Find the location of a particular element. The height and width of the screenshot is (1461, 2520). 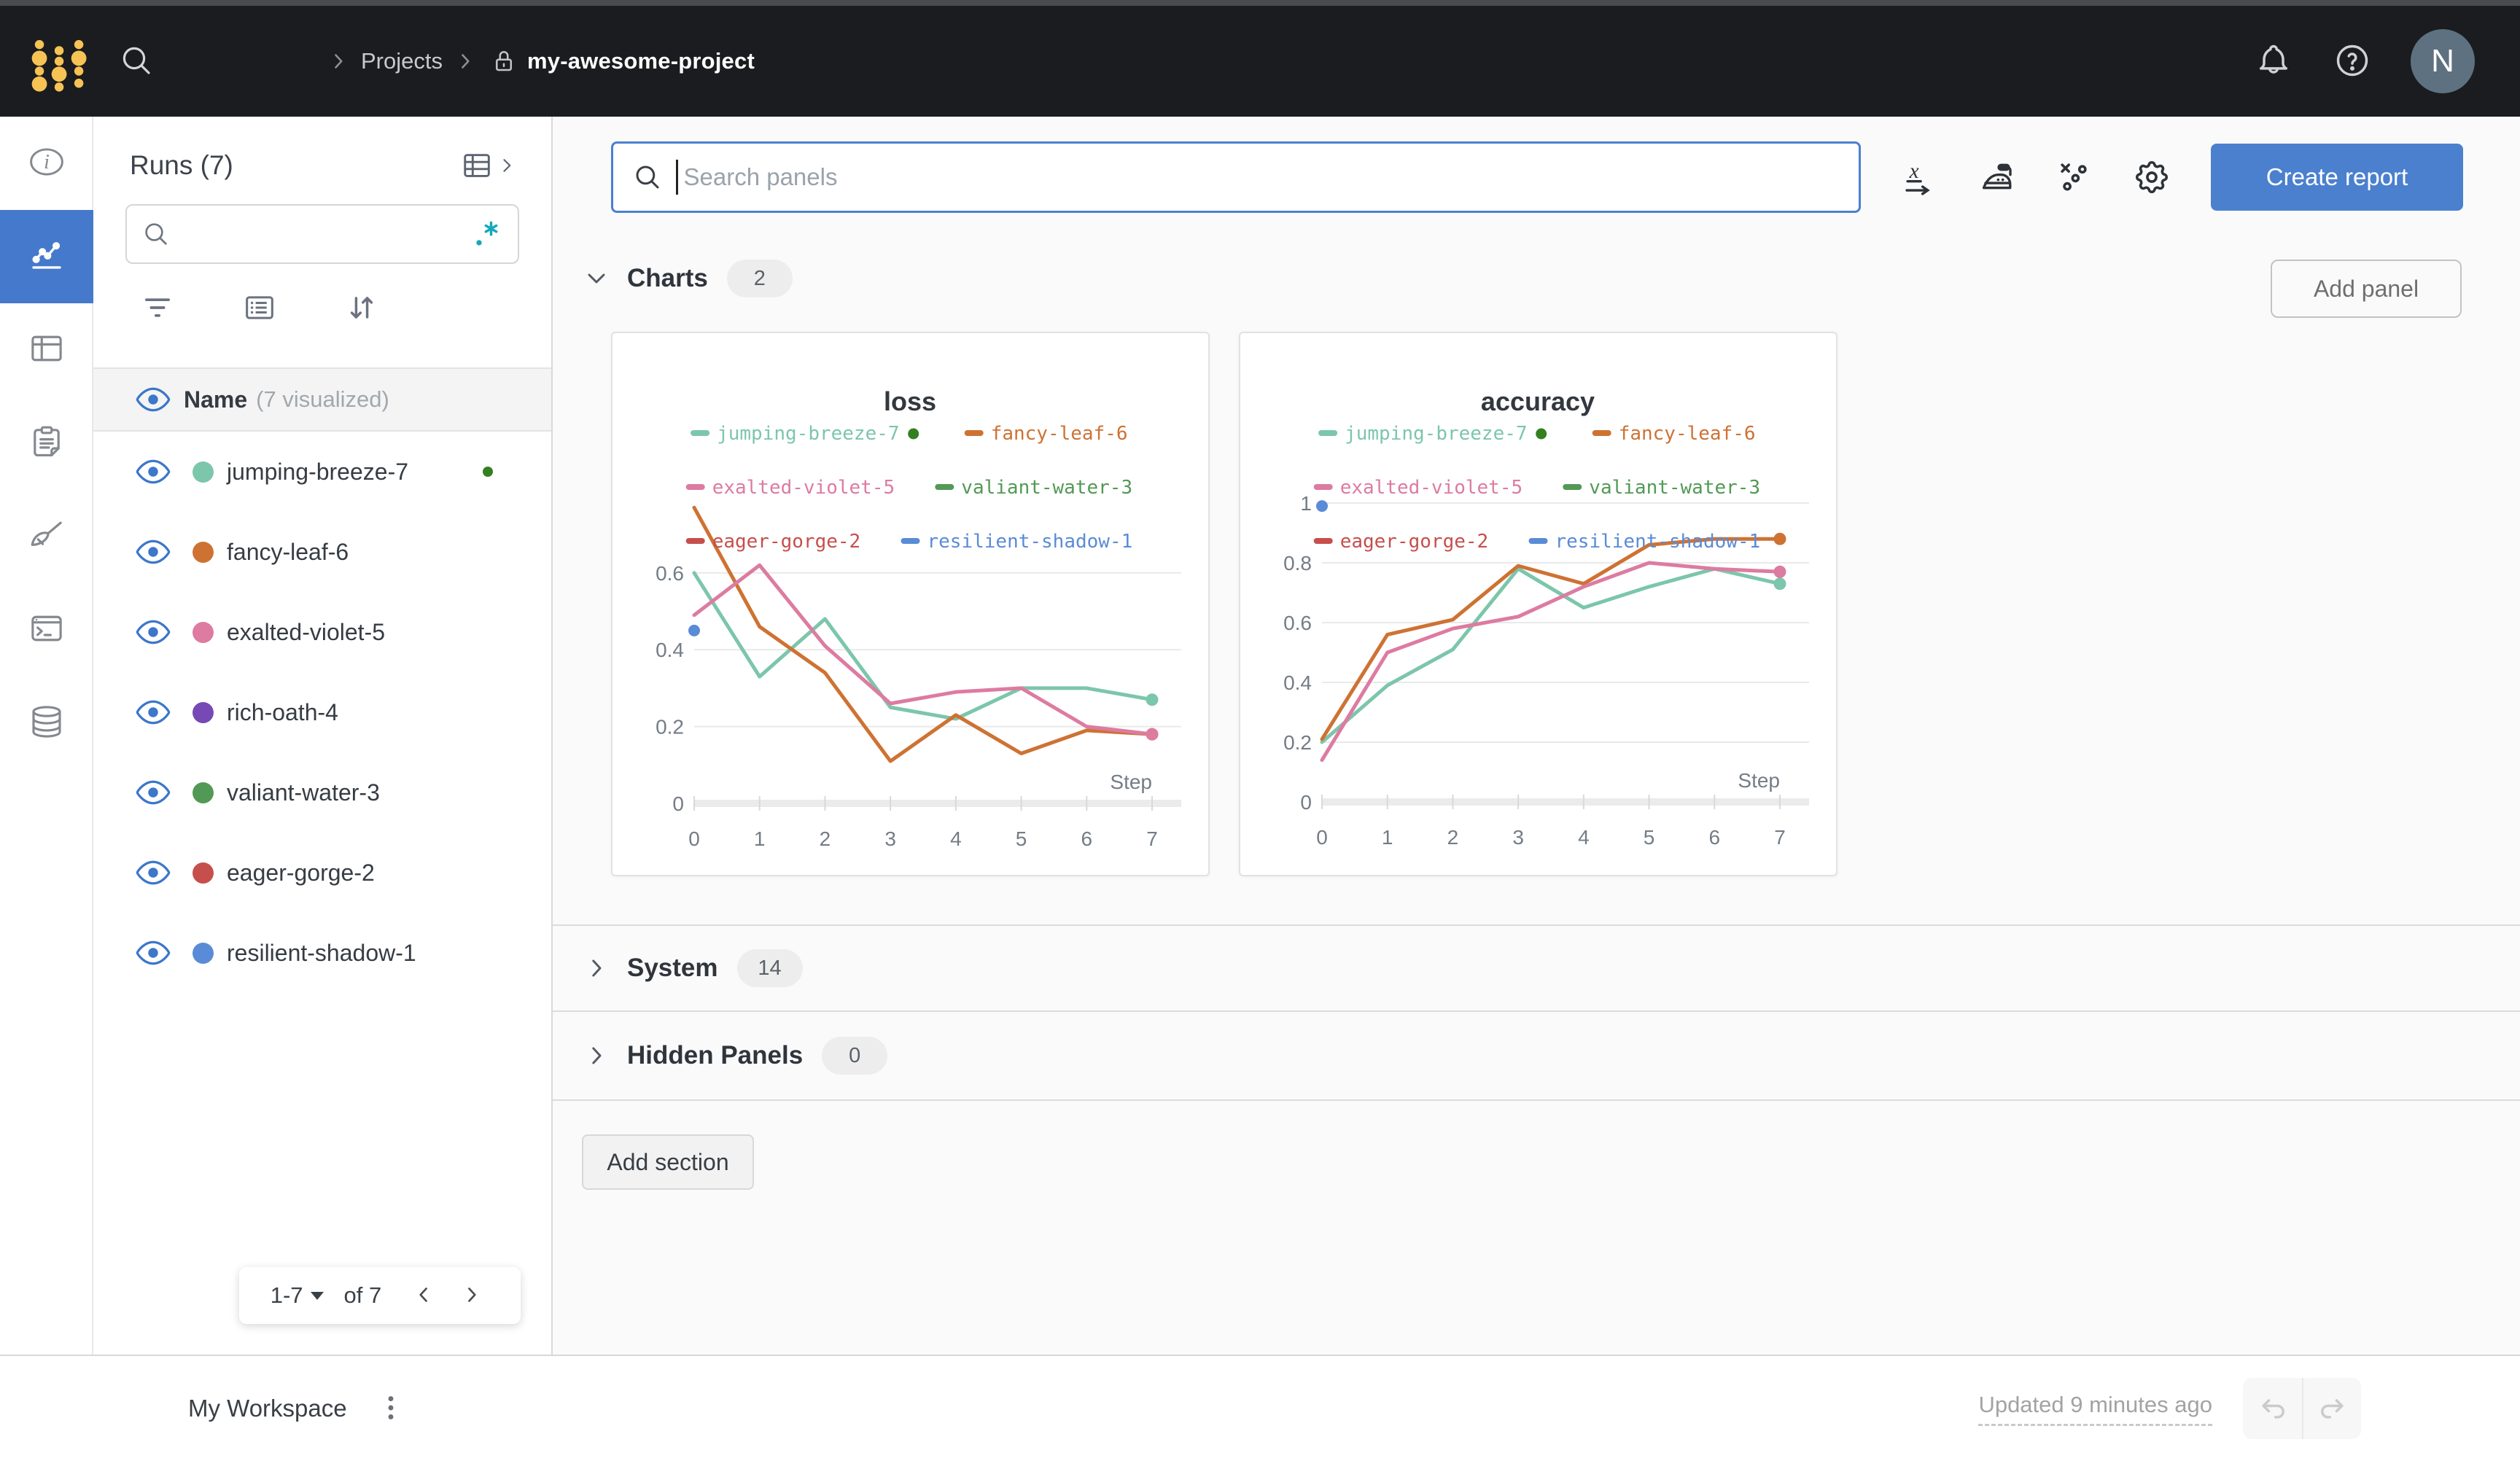

settings-gear-icon is located at coordinates (2151, 177).